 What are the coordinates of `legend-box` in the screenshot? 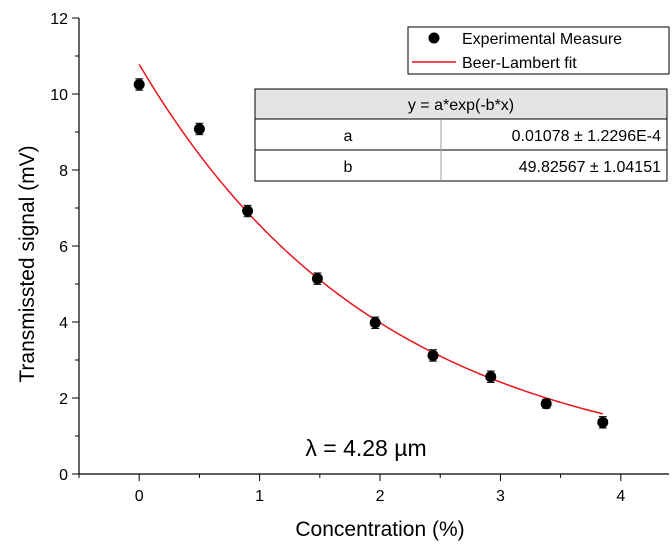 It's located at (538, 50).